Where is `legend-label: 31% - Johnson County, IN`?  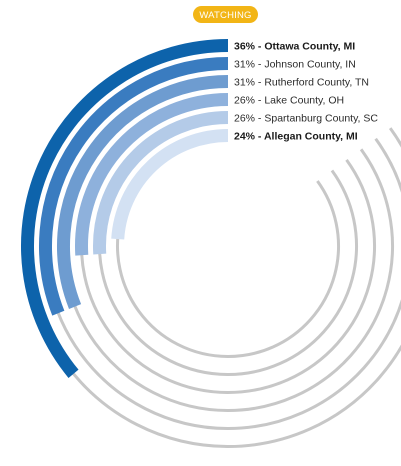 legend-label: 31% - Johnson County, IN is located at coordinates (295, 65).